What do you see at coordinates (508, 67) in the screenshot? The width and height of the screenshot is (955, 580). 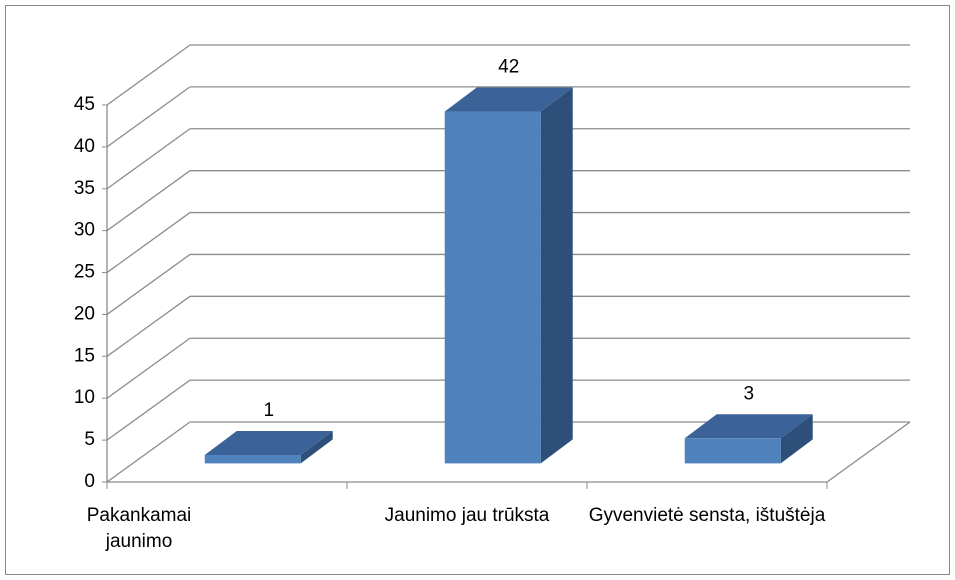 I see `data-label: 42` at bounding box center [508, 67].